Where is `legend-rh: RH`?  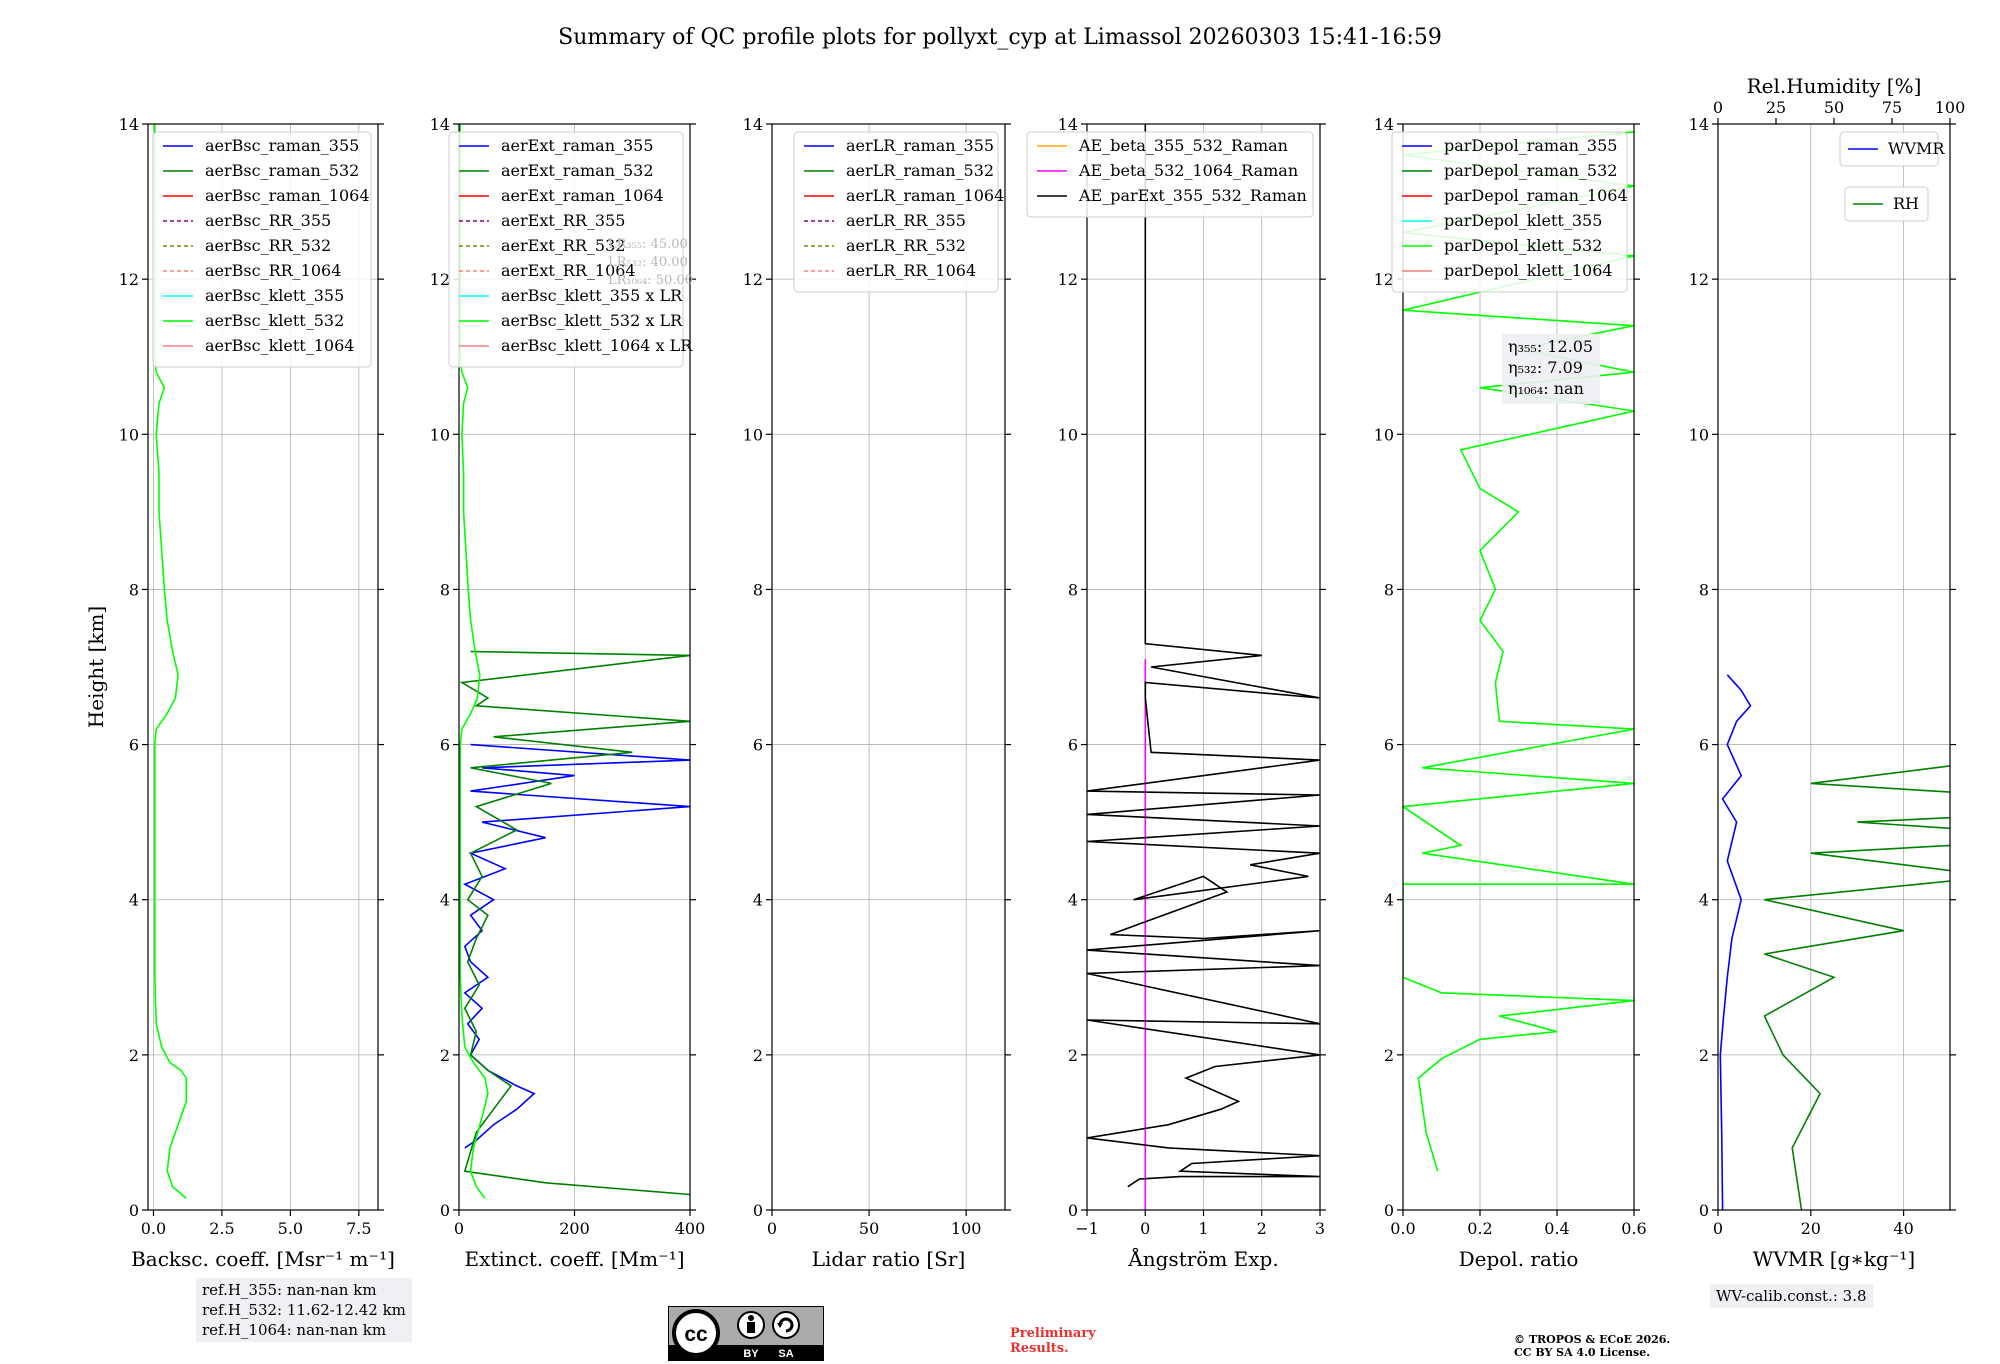 legend-rh: RH is located at coordinates (1886, 204).